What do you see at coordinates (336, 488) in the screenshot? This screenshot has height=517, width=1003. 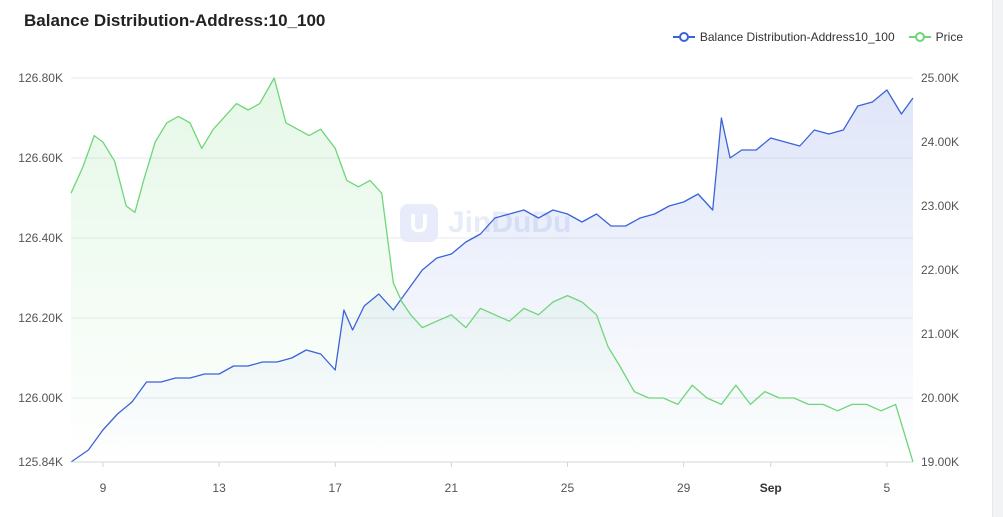 I see `x-tick-label: 17` at bounding box center [336, 488].